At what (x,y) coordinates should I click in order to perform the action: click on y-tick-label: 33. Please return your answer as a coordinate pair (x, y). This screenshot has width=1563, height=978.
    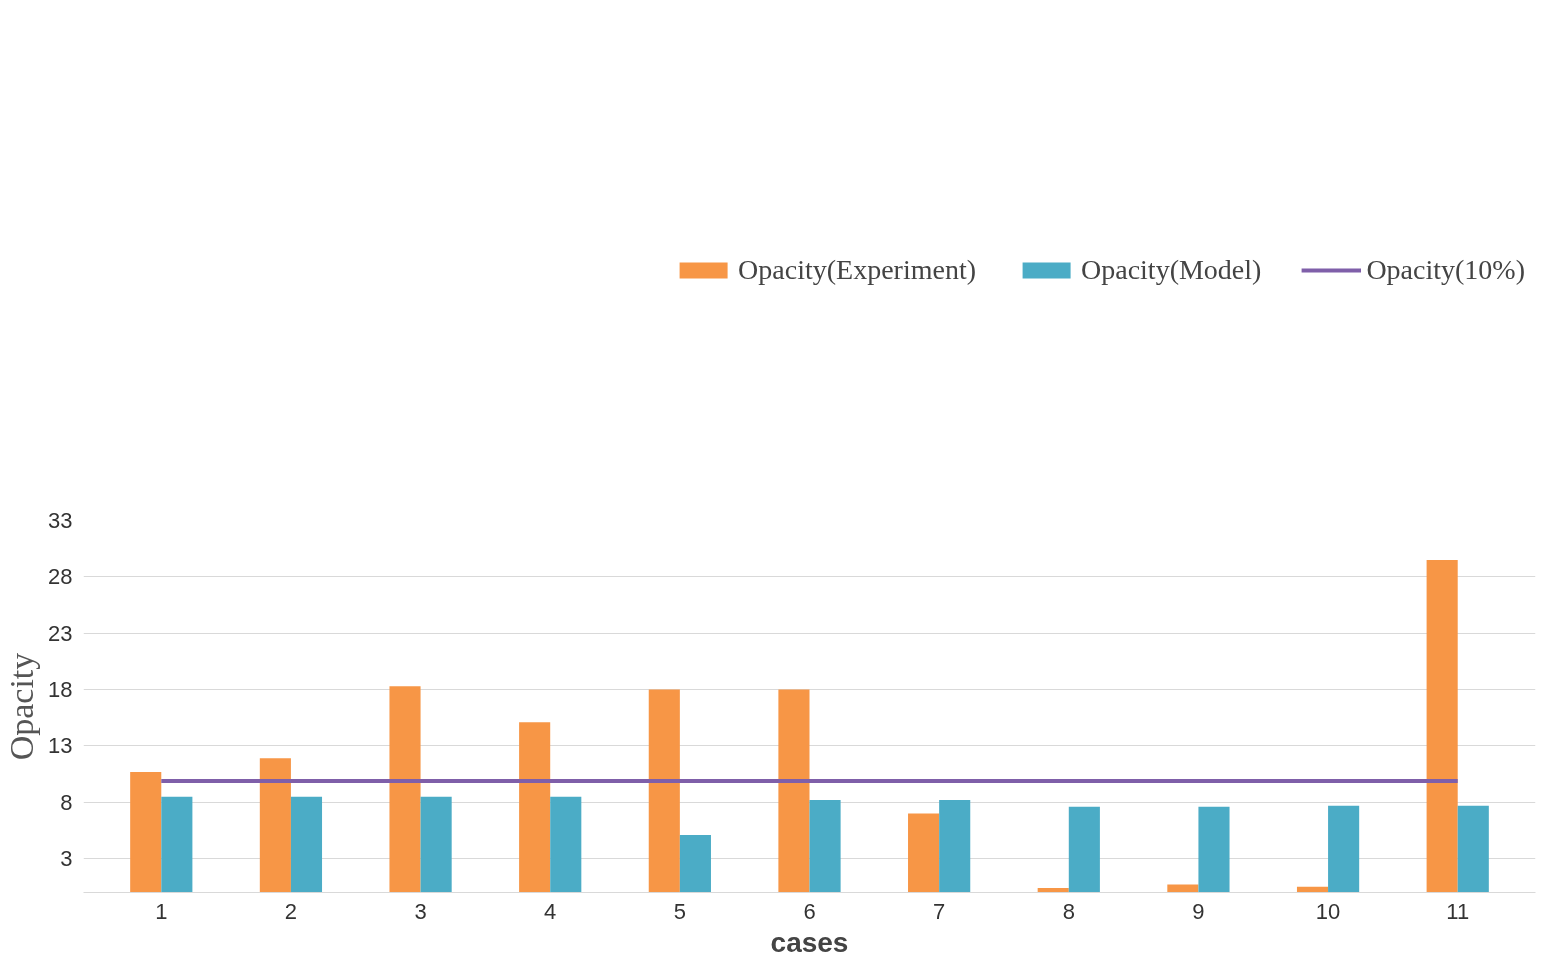
    Looking at the image, I should click on (60, 520).